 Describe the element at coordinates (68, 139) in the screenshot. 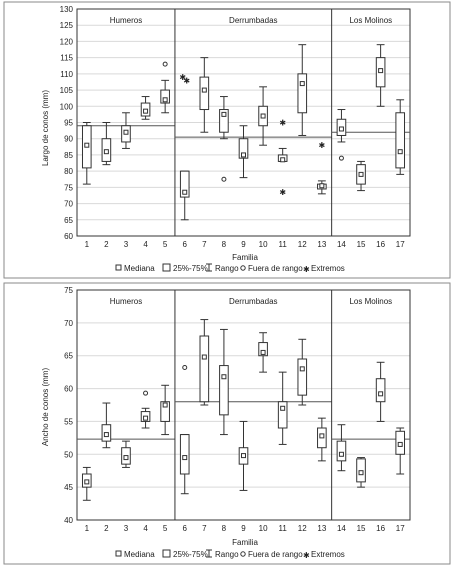

I see `y-tick-label: 90` at that location.